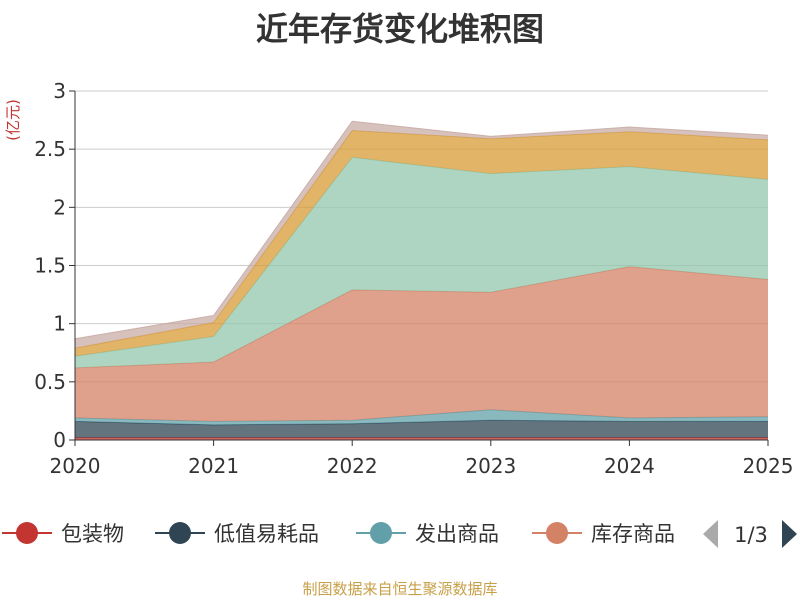 The image size is (800, 600). I want to click on legend-pager: 1/3, so click(750, 534).